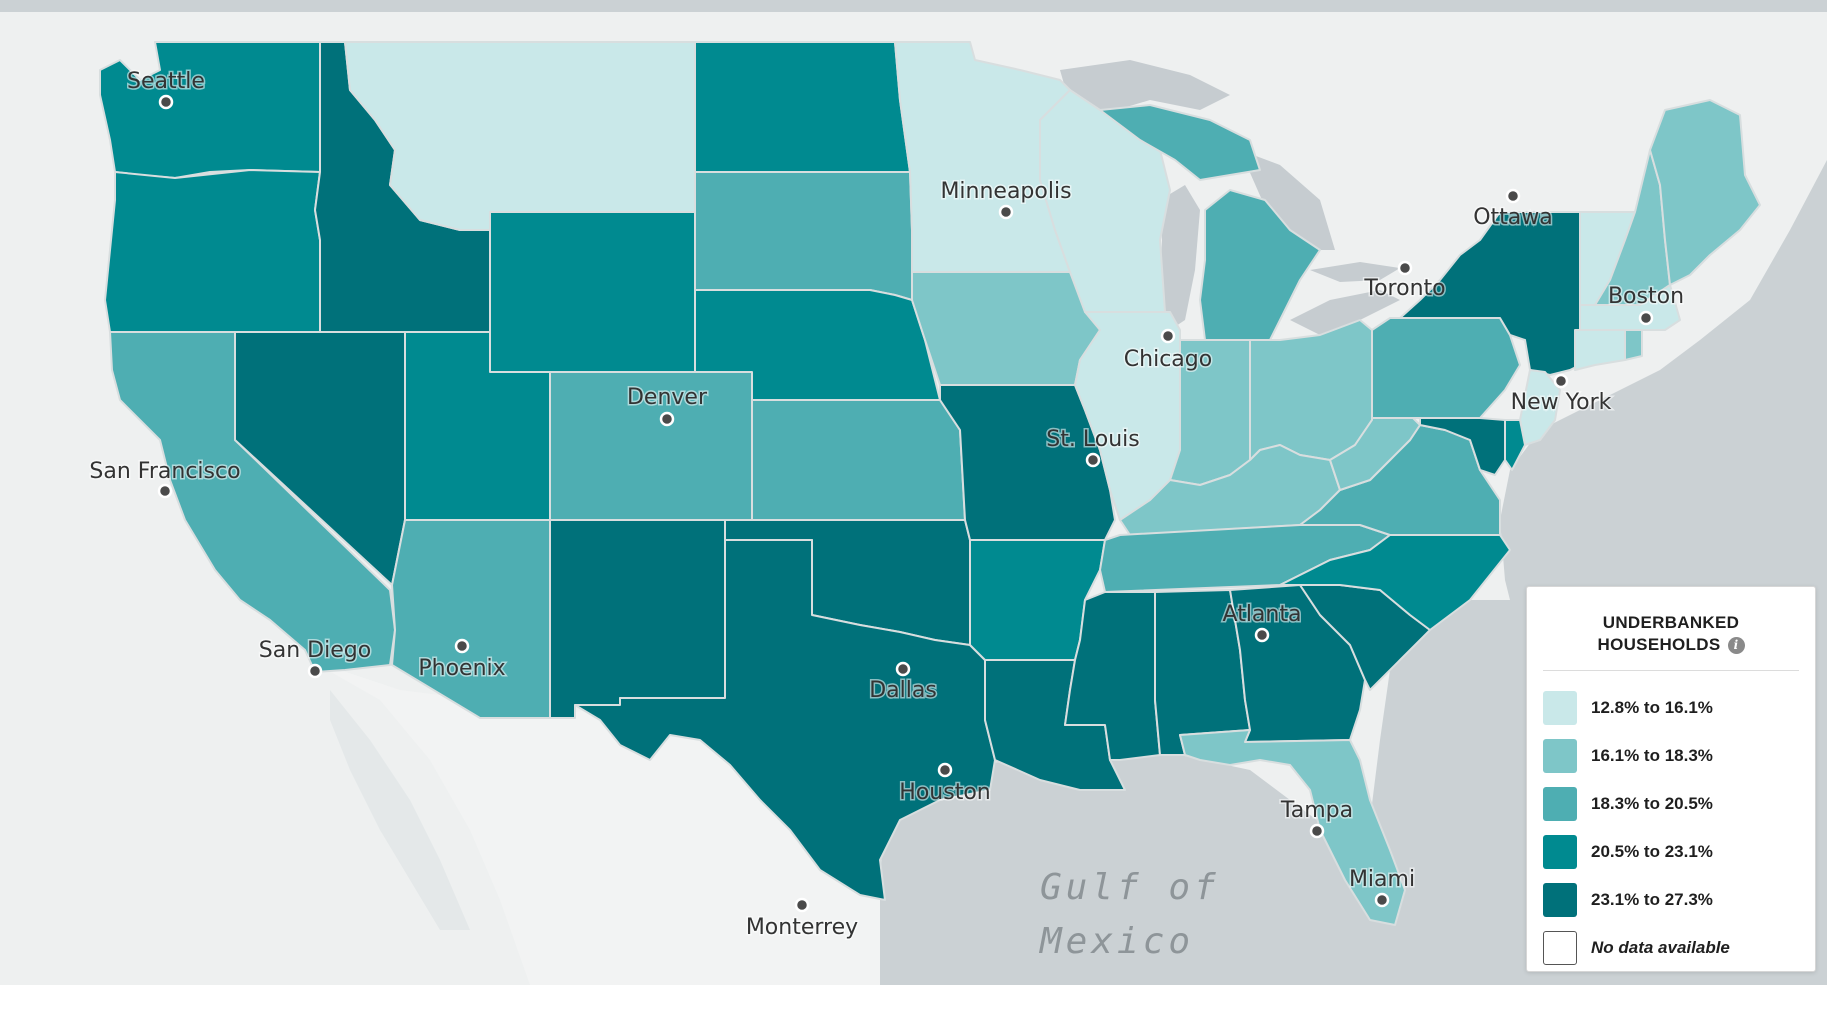 Image resolution: width=1827 pixels, height=1035 pixels. I want to click on state-or, so click(212, 251).